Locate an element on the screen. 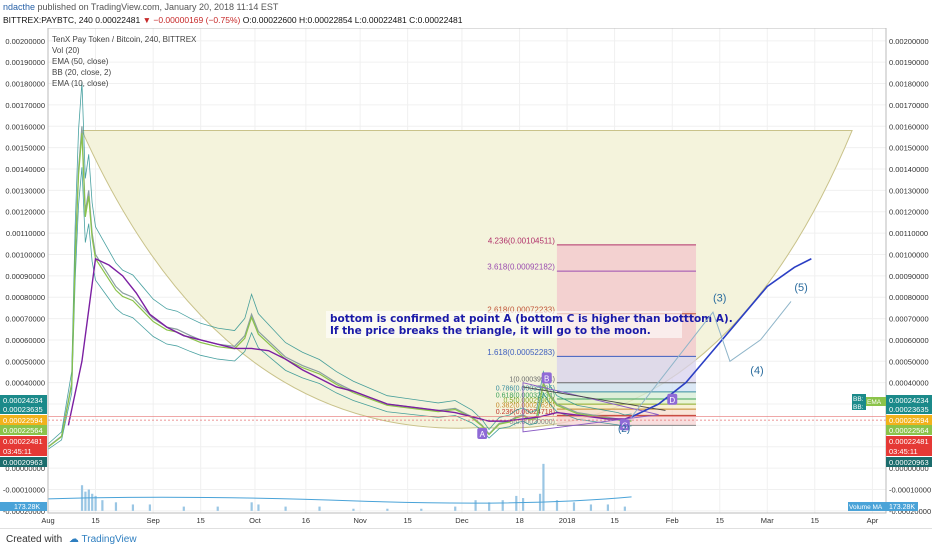 The width and height of the screenshot is (932, 551). volume-tag-box is located at coordinates (867, 506).